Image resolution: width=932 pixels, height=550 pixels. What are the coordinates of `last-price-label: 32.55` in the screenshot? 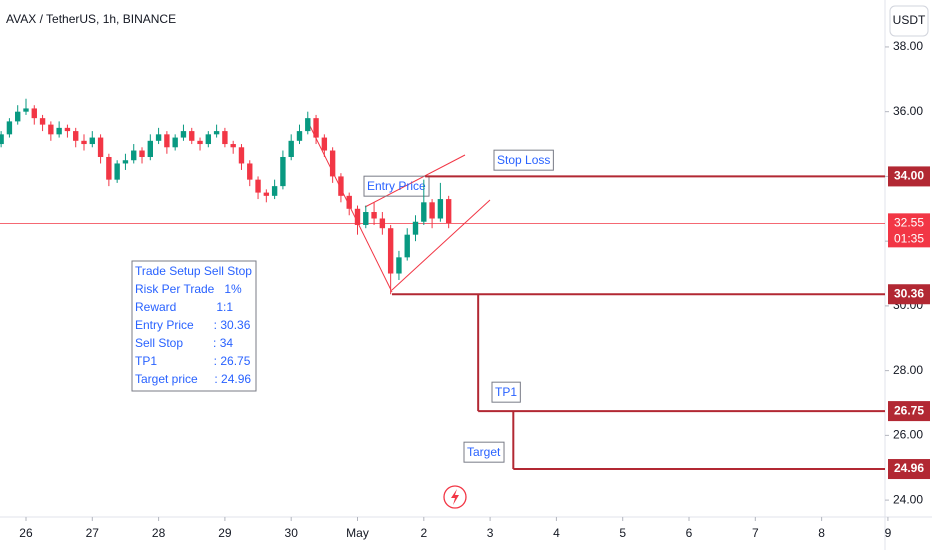 It's located at (909, 223).